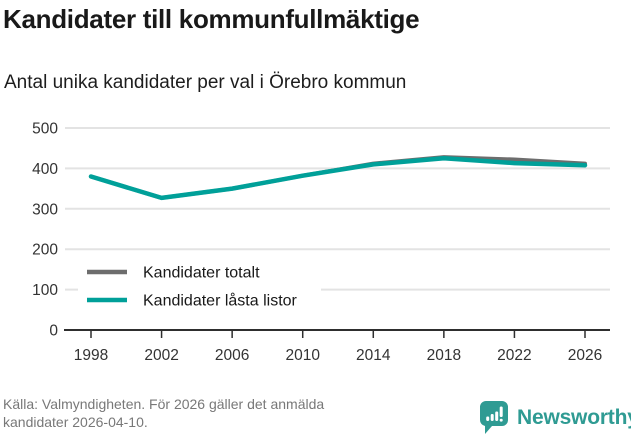 Image resolution: width=631 pixels, height=439 pixels. I want to click on newsworthy-icon, so click(494, 418).